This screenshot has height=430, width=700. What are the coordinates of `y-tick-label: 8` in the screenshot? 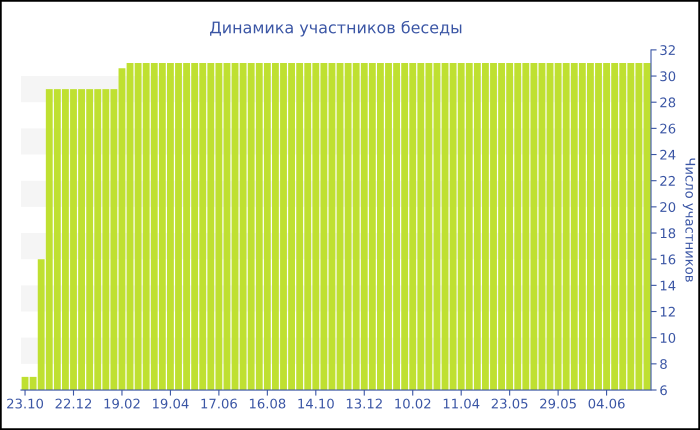 It's located at (663, 364).